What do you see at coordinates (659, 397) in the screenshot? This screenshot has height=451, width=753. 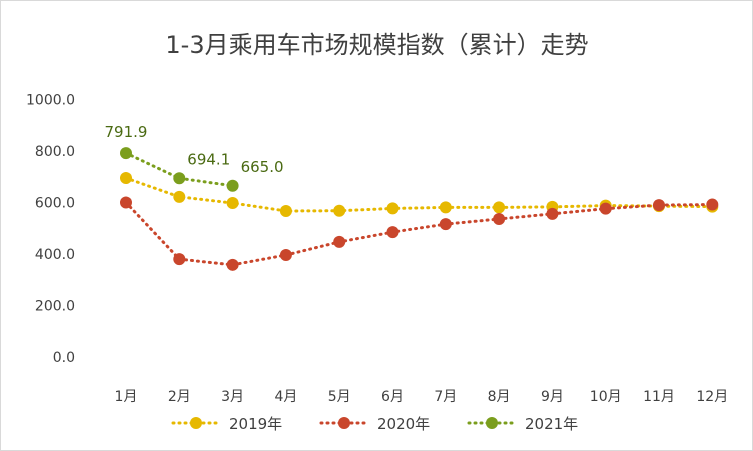 I see `x-tick-label: 11月` at bounding box center [659, 397].